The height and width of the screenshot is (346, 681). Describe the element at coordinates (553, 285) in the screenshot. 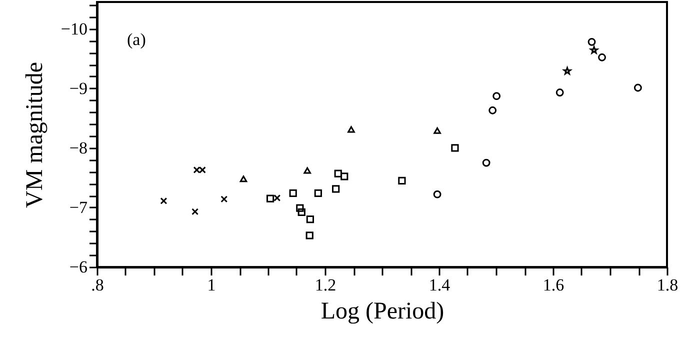

I see `x-tick-label: 1.6` at that location.